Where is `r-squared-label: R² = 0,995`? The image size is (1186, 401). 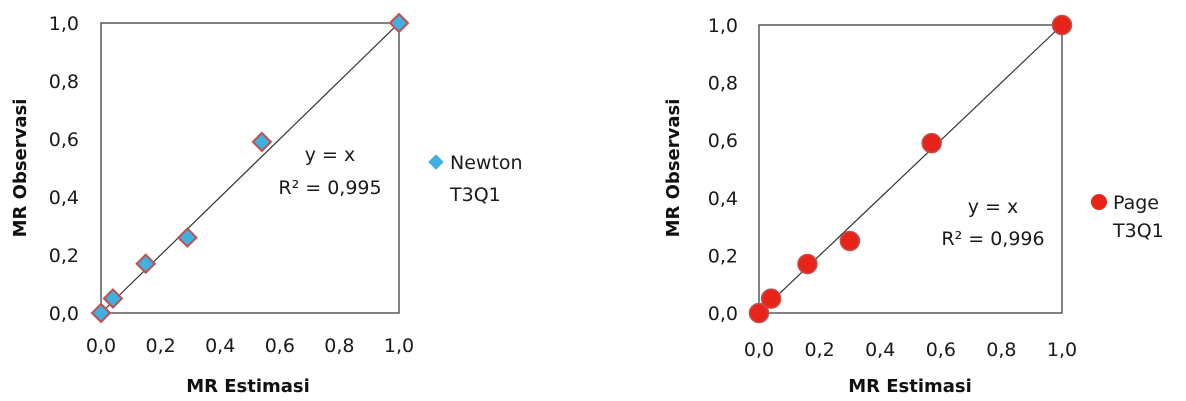 r-squared-label: R² = 0,995 is located at coordinates (329, 188).